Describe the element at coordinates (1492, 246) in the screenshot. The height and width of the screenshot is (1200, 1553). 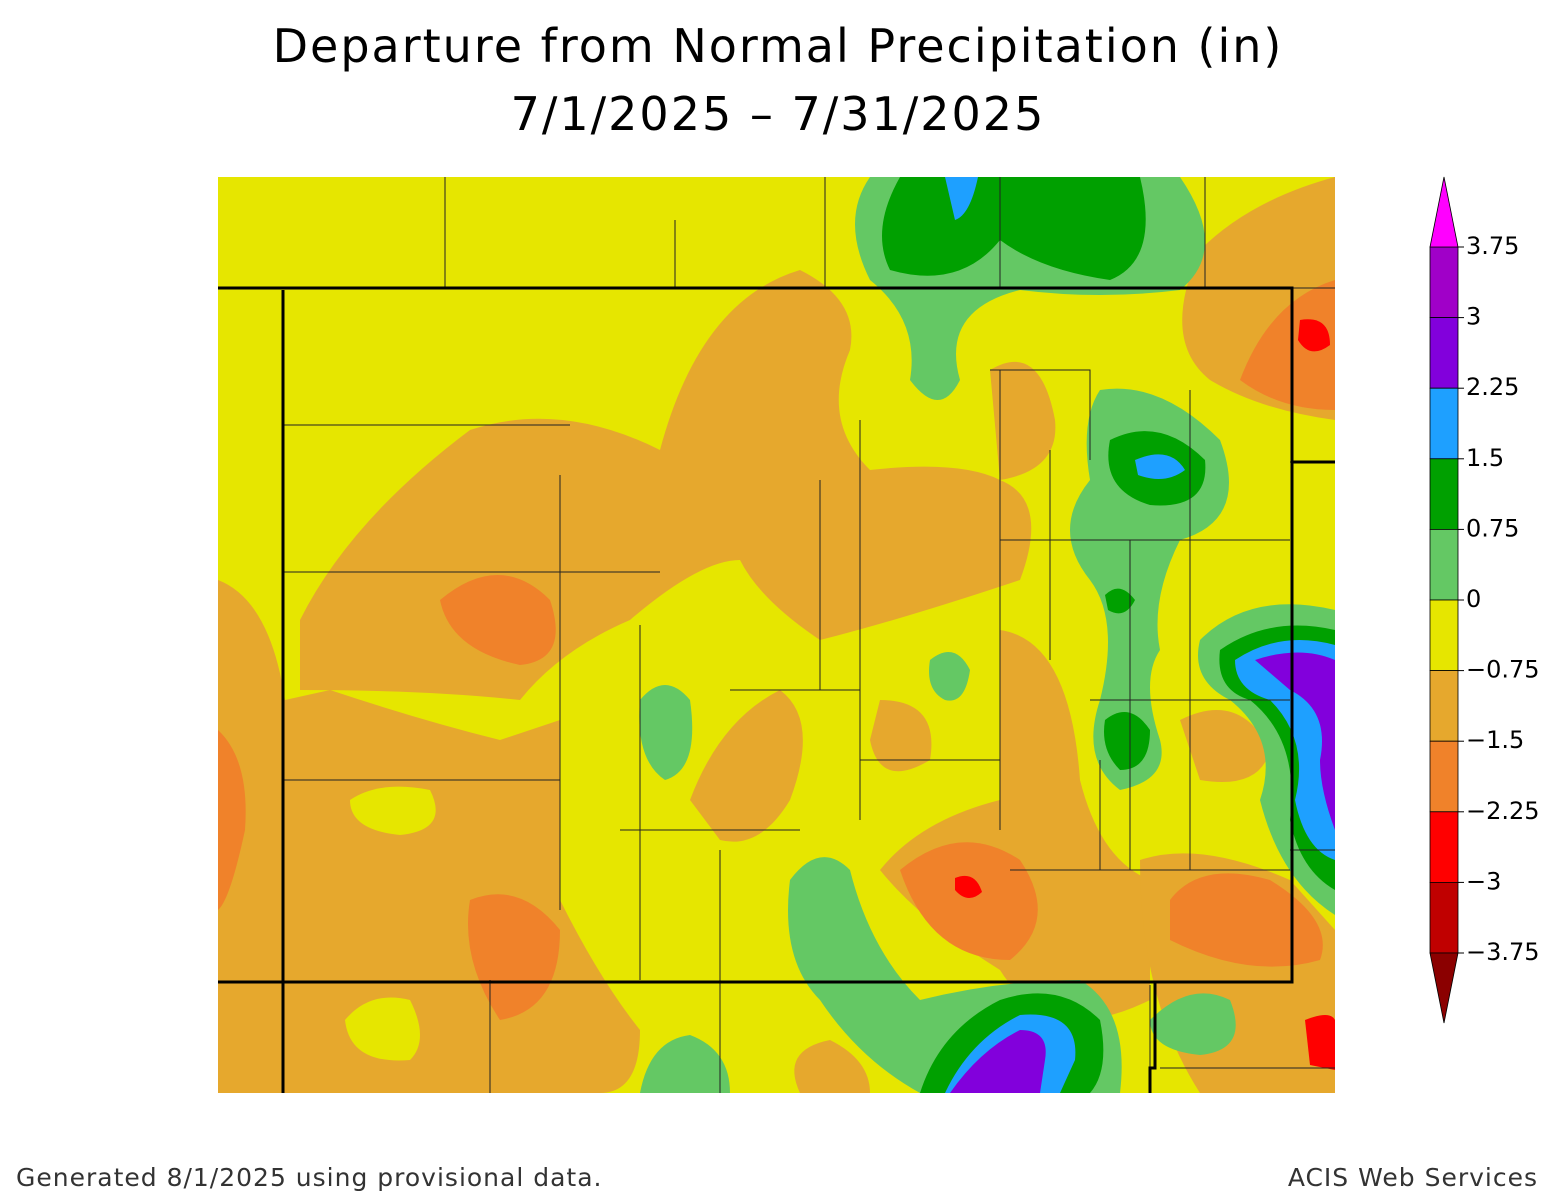
I see `legend-tick-label: 3.75` at that location.